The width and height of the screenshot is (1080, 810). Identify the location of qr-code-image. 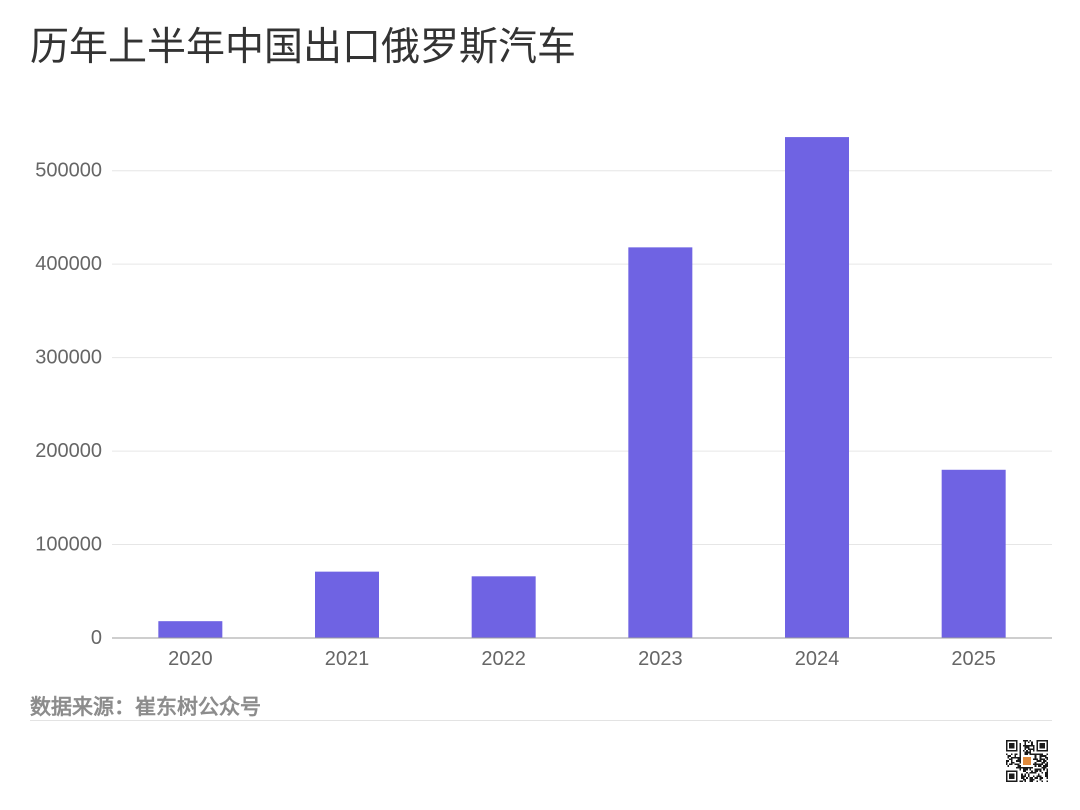
(1027, 761).